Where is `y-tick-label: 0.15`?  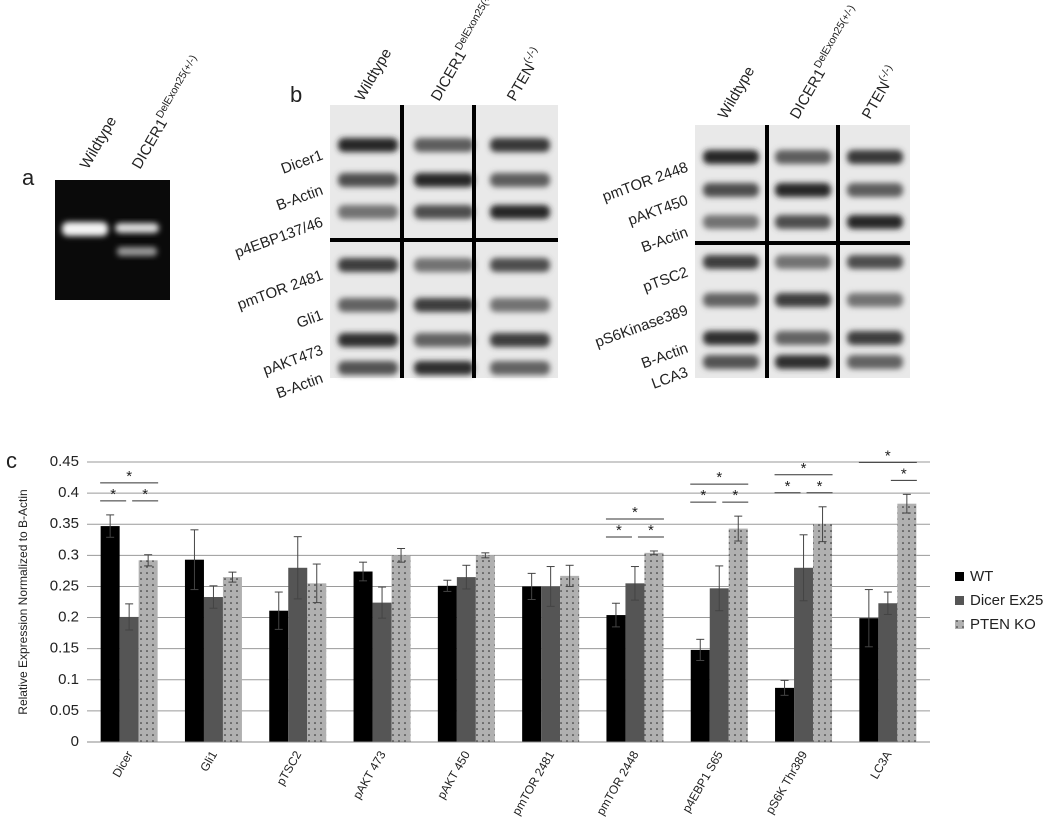
y-tick-label: 0.15 is located at coordinates (64, 648).